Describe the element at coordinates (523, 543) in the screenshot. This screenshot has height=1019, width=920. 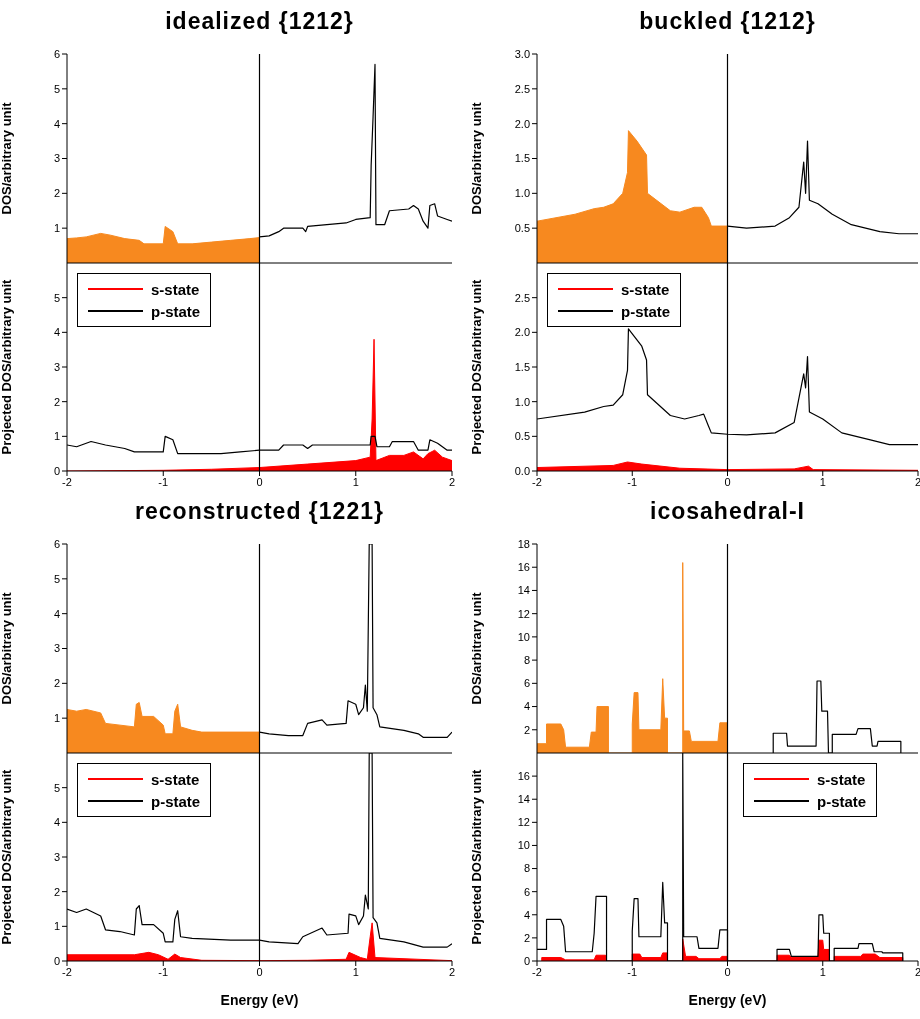
I see `y-tick-label: 18` at that location.